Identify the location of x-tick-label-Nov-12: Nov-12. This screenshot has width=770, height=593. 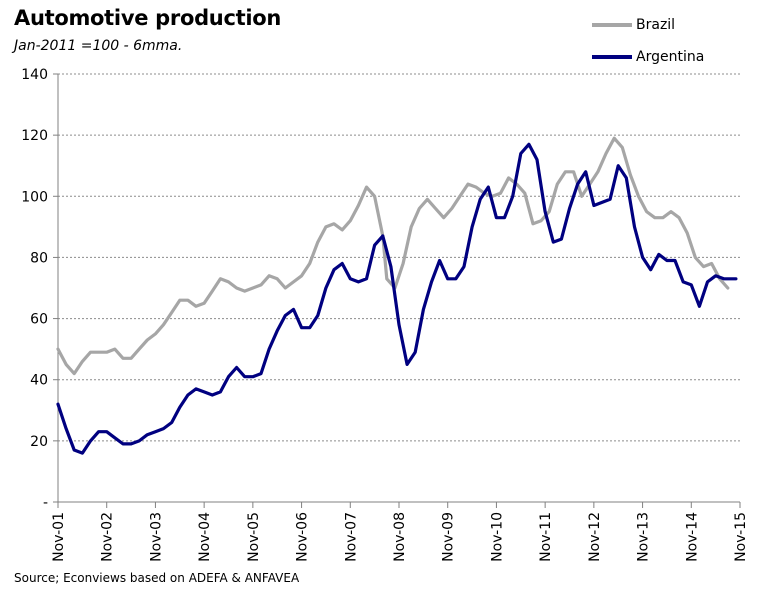
(595, 537).